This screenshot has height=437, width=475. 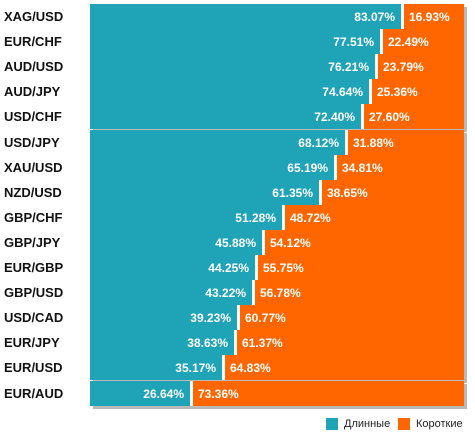 I want to click on data-label-long: 74.64%, so click(x=342, y=92).